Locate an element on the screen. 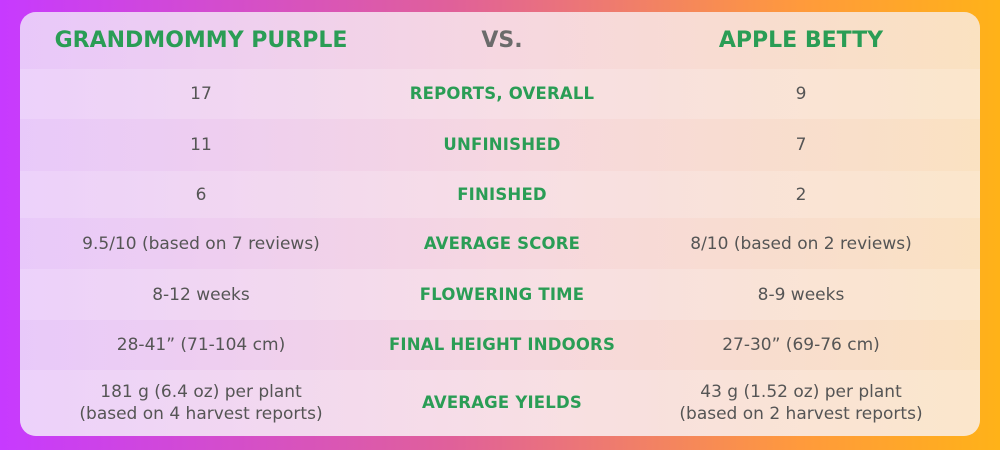 The height and width of the screenshot is (450, 1000). right-value: 9 is located at coordinates (801, 94).